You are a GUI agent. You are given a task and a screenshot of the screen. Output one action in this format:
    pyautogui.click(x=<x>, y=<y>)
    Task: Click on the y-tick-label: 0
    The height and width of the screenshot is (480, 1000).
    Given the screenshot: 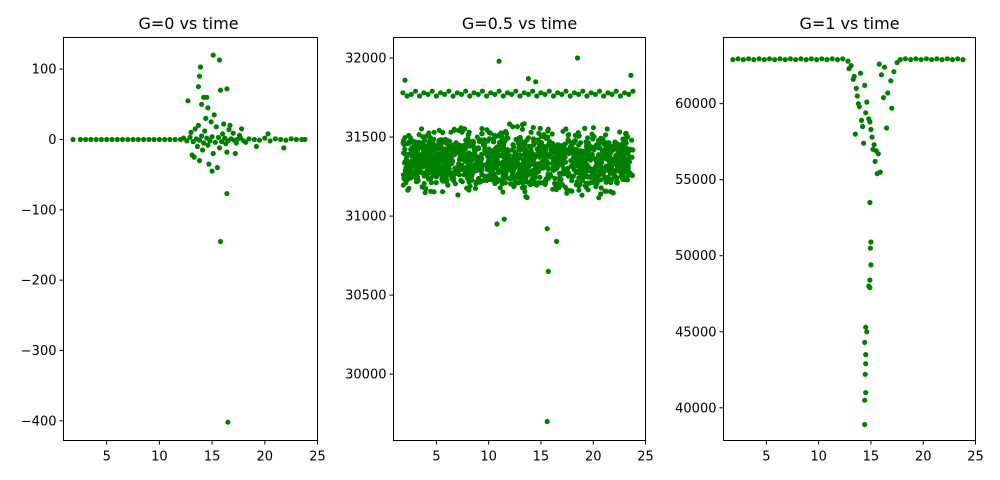 What is the action you would take?
    pyautogui.click(x=52, y=140)
    